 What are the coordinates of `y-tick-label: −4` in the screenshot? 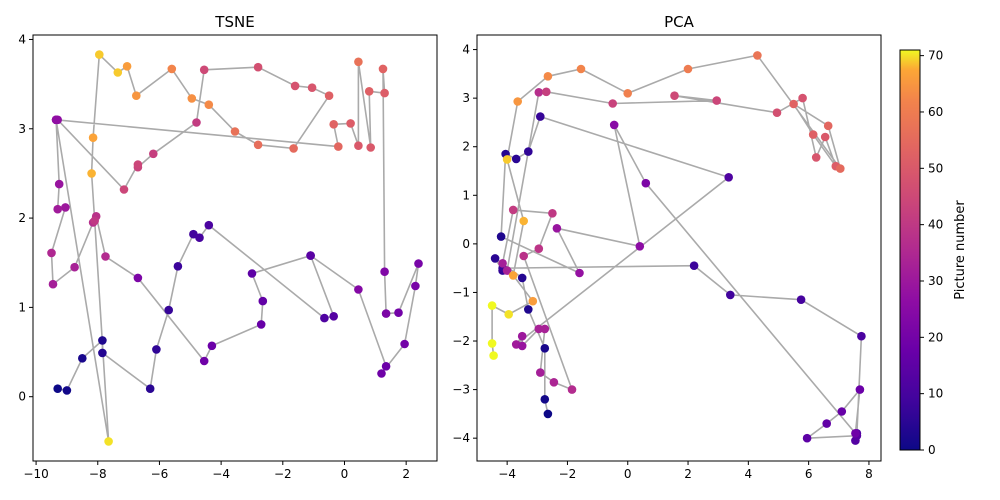 It's located at (461, 438).